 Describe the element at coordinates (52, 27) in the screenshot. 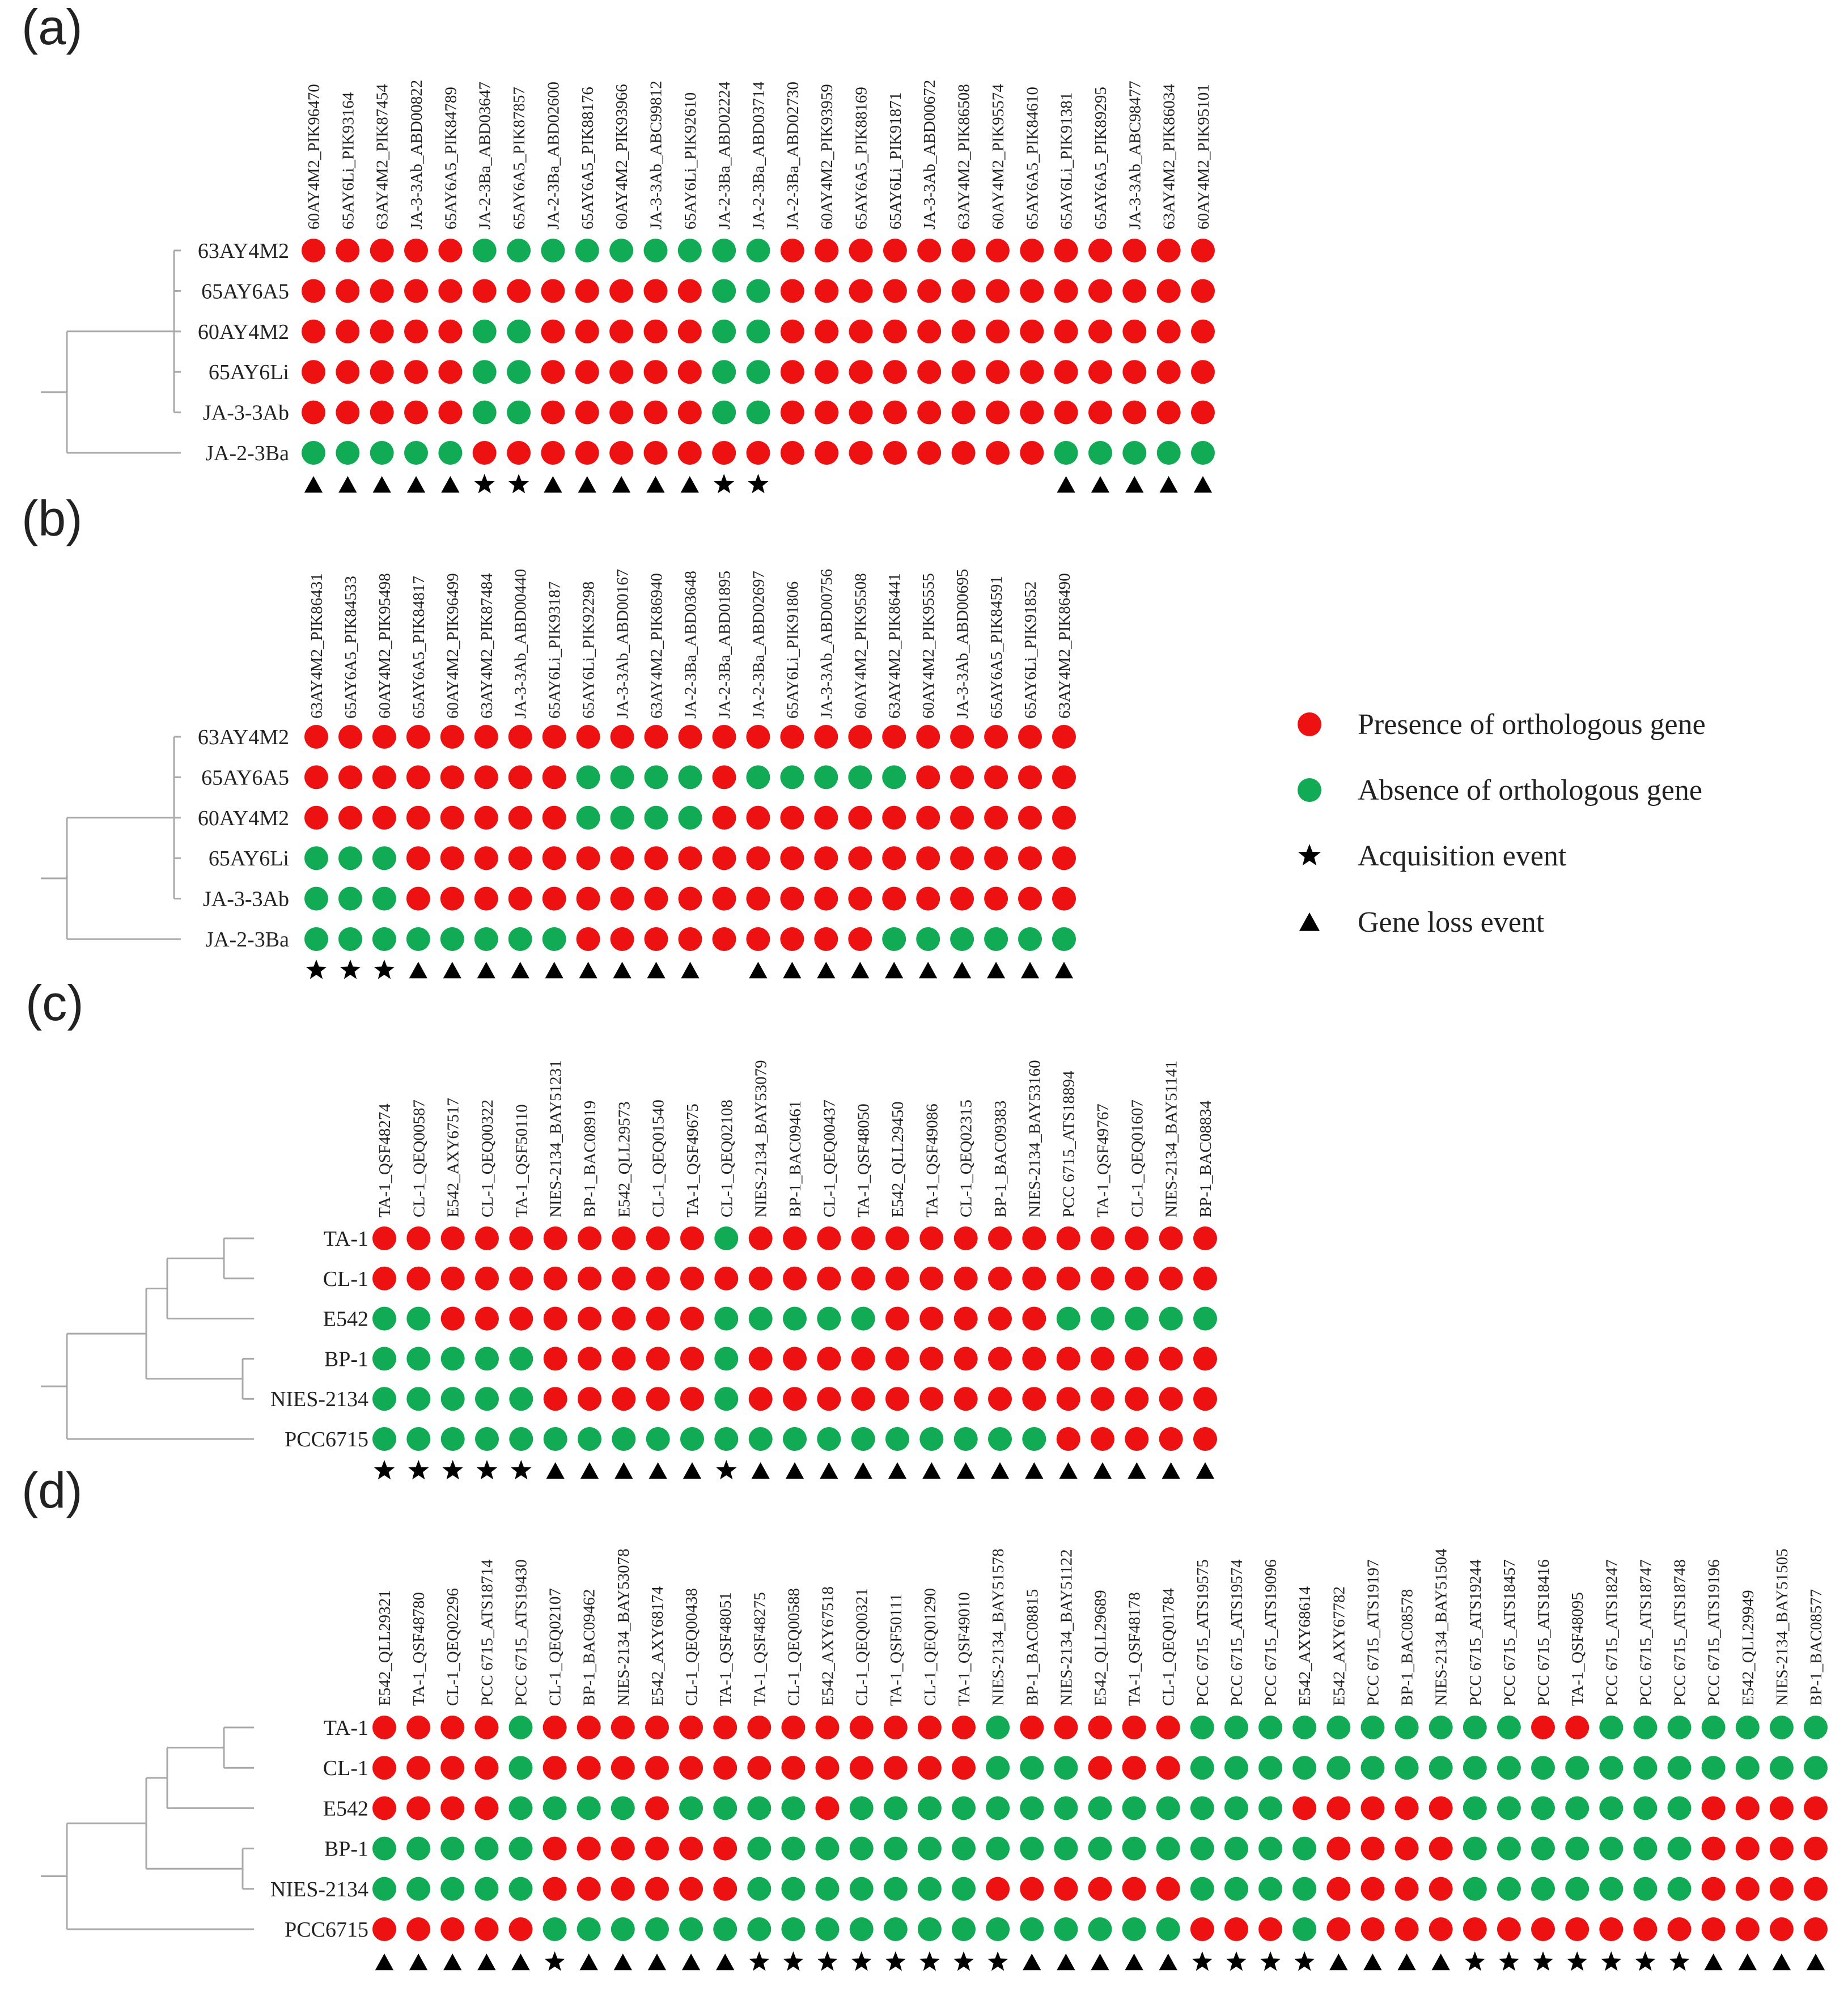

I see `panel-label: (a)` at that location.